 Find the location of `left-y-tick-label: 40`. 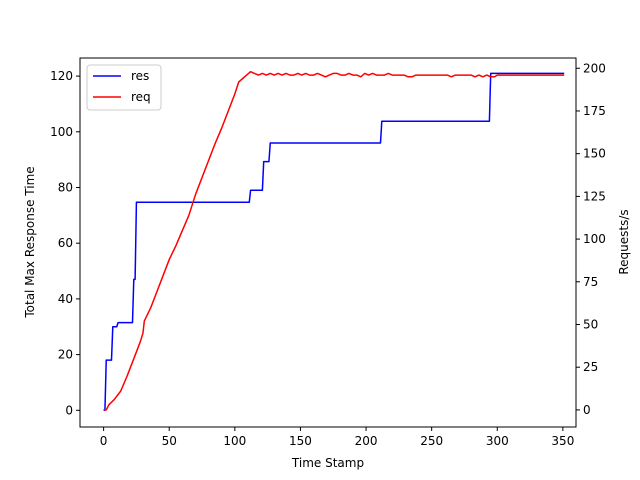

left-y-tick-label: 40 is located at coordinates (65, 299).